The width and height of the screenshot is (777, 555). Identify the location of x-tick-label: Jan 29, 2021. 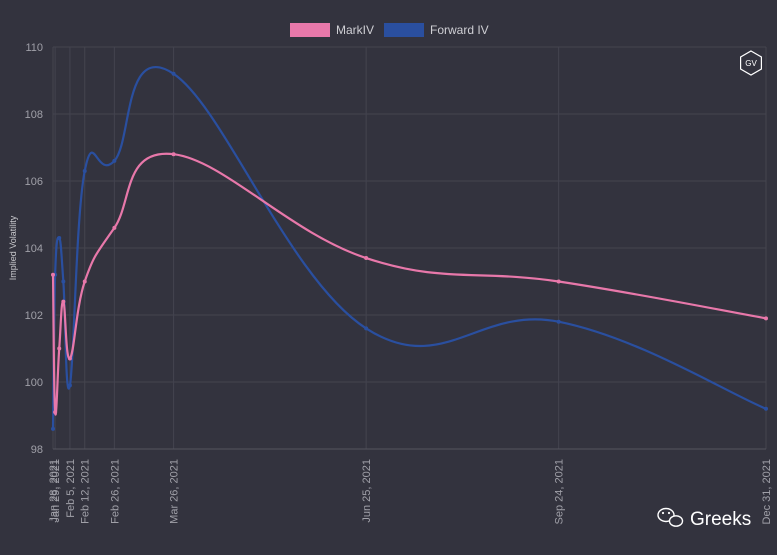
(56, 491).